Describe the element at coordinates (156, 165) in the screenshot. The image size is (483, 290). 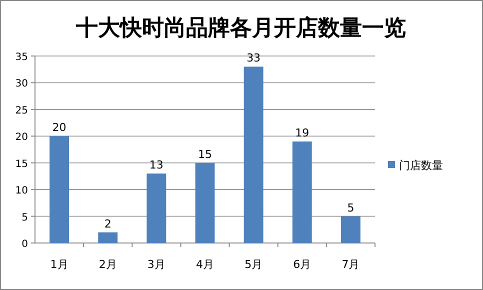
I see `data-label: 13` at that location.